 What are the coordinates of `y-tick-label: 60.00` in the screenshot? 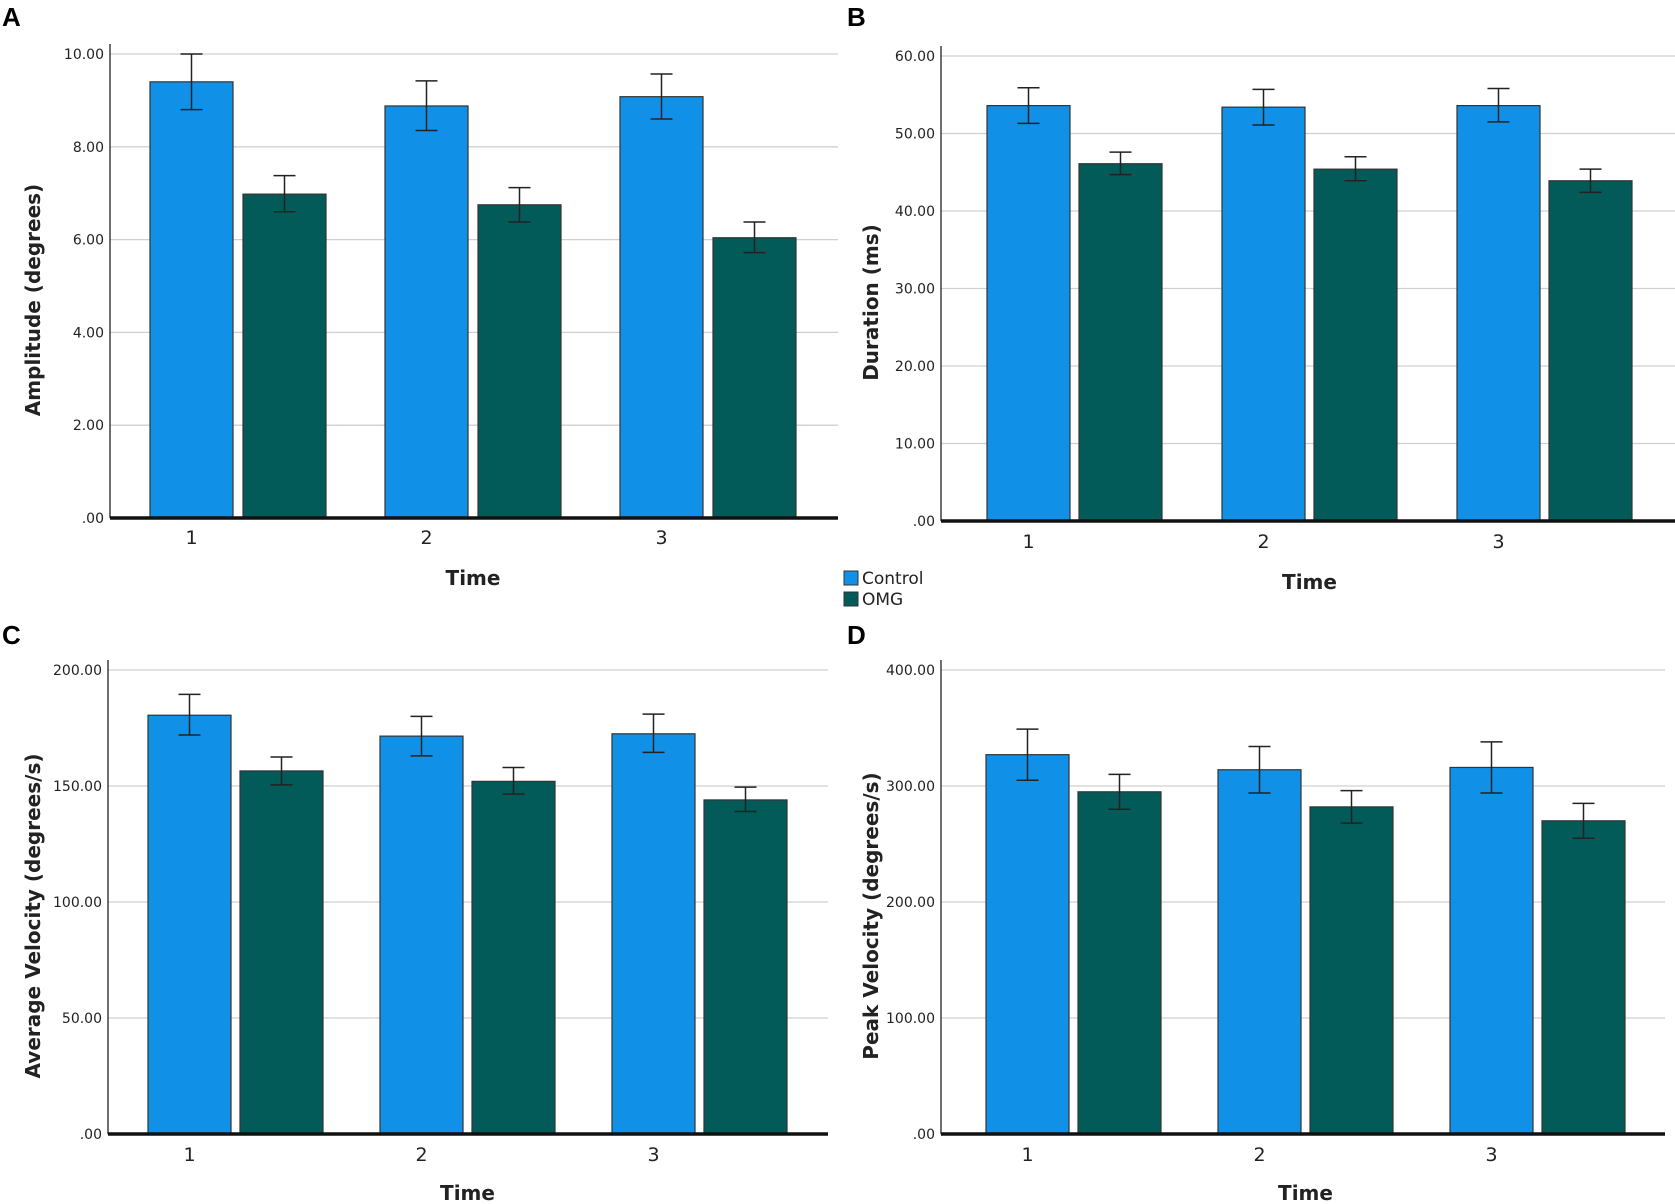 It's located at (915, 57).